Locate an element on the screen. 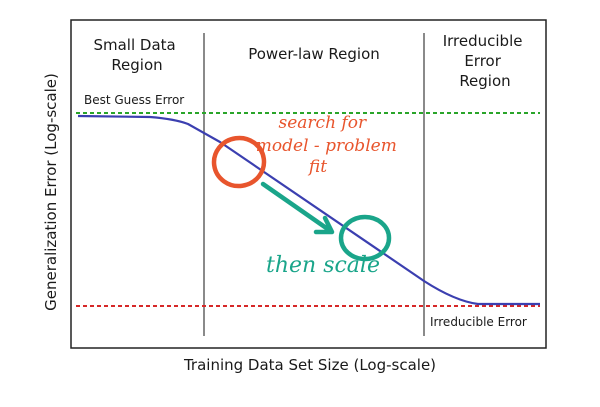 The width and height of the screenshot is (600, 407). region-title-small-data: Small Data Region is located at coordinates (136, 55).